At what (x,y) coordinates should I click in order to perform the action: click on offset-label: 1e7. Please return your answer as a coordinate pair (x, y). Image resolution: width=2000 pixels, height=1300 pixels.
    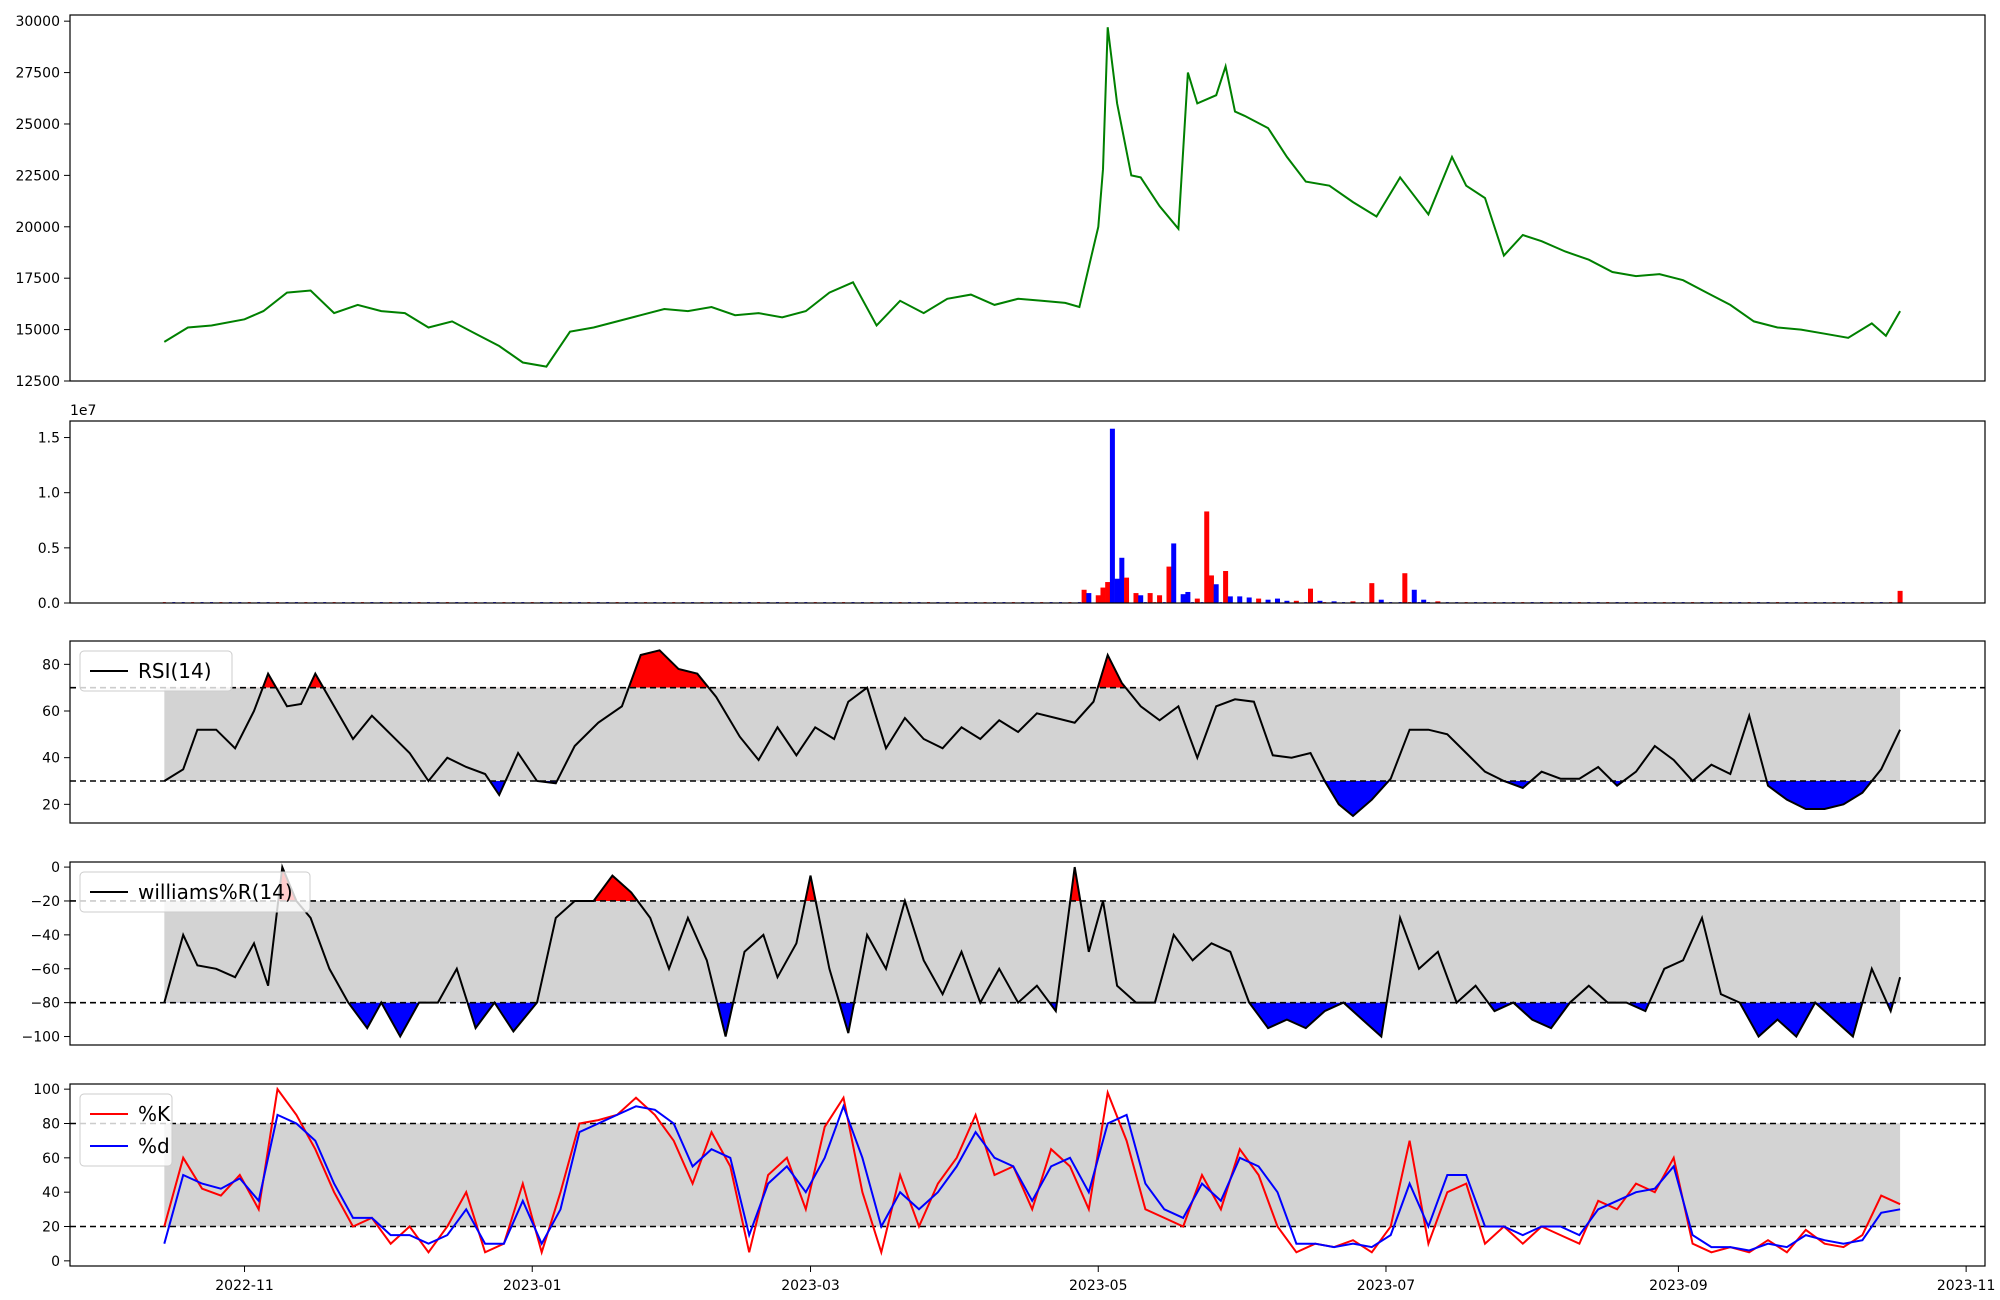
    Looking at the image, I should click on (83, 411).